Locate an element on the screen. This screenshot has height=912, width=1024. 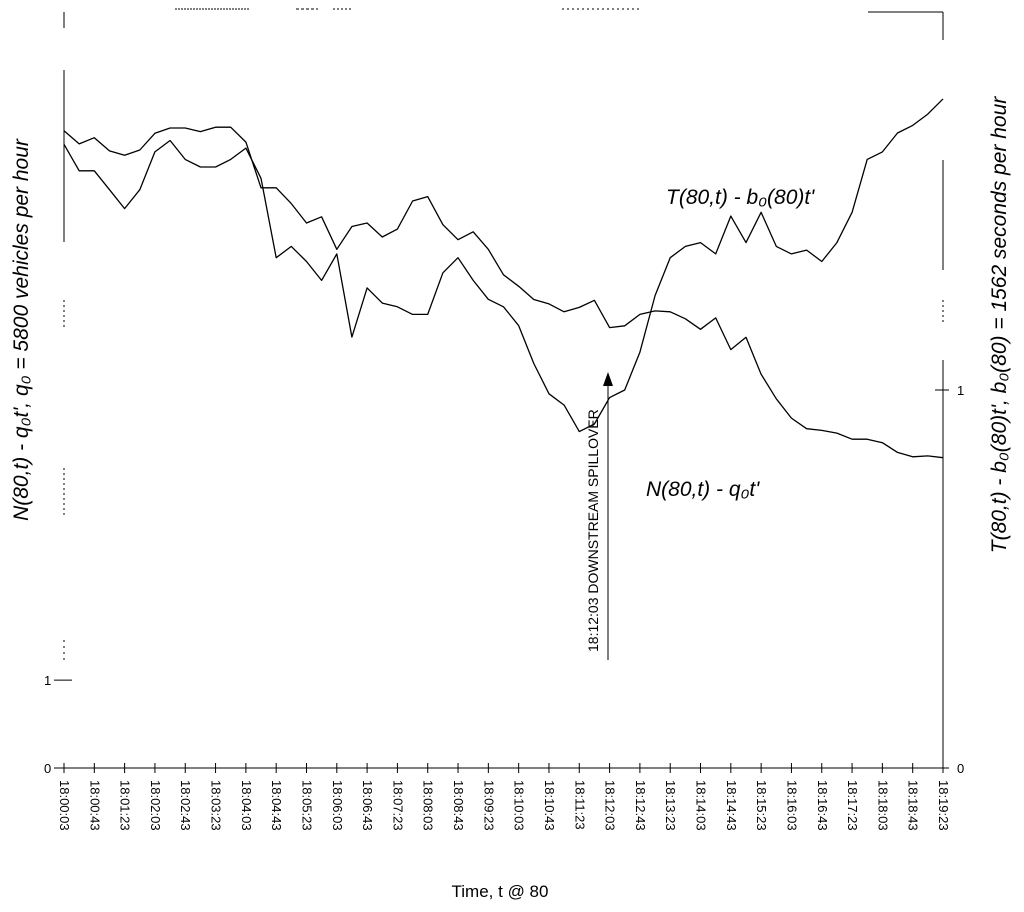
x-tick-label: 18:12:03 is located at coordinates (610, 805).